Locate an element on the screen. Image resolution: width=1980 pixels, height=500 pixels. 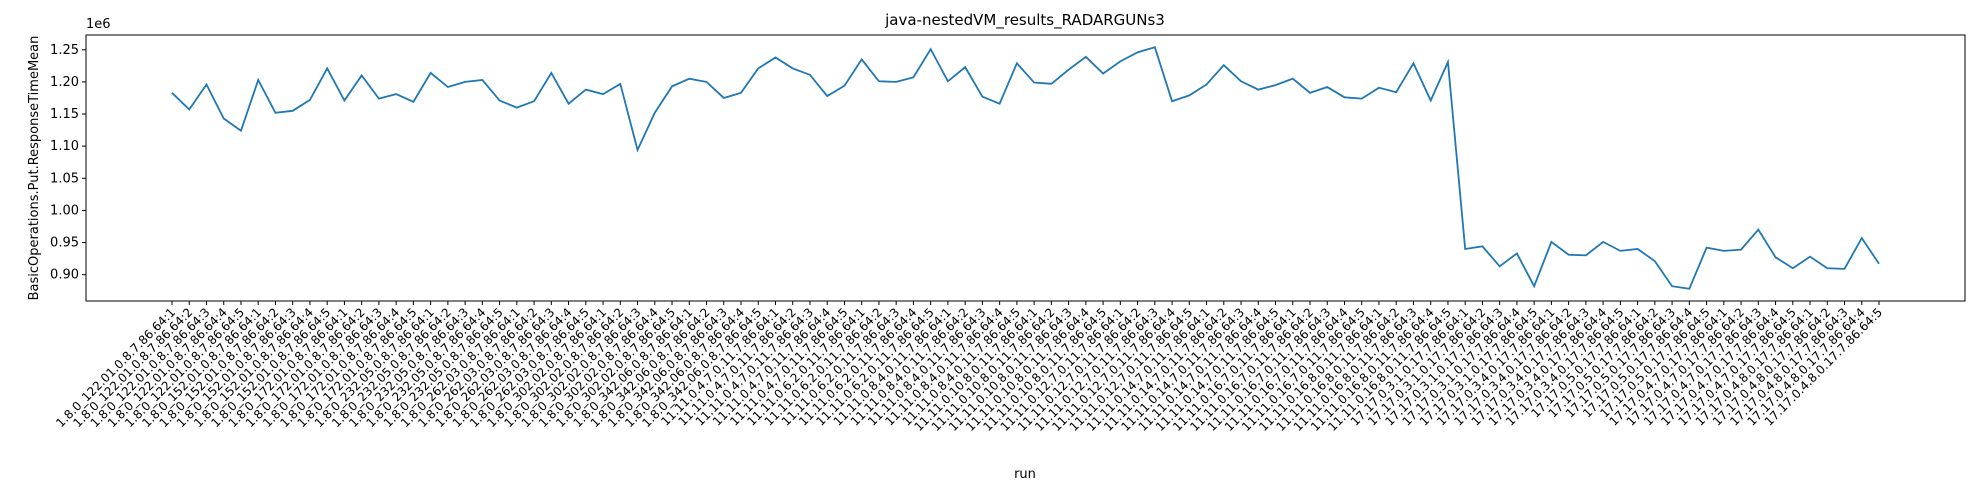
y-tick-label: 1.20 is located at coordinates (64, 82).